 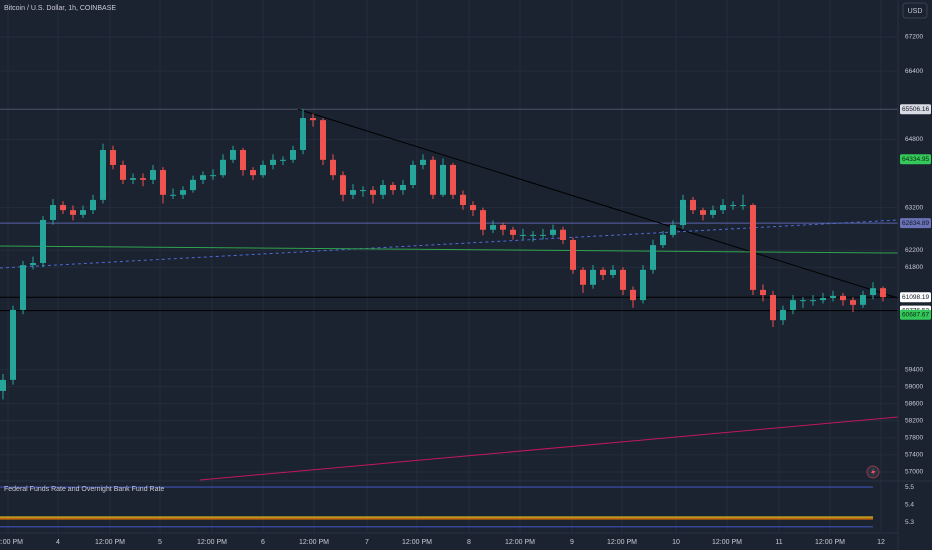 What do you see at coordinates (914, 250) in the screenshot?
I see `y-tick-label: 62200` at bounding box center [914, 250].